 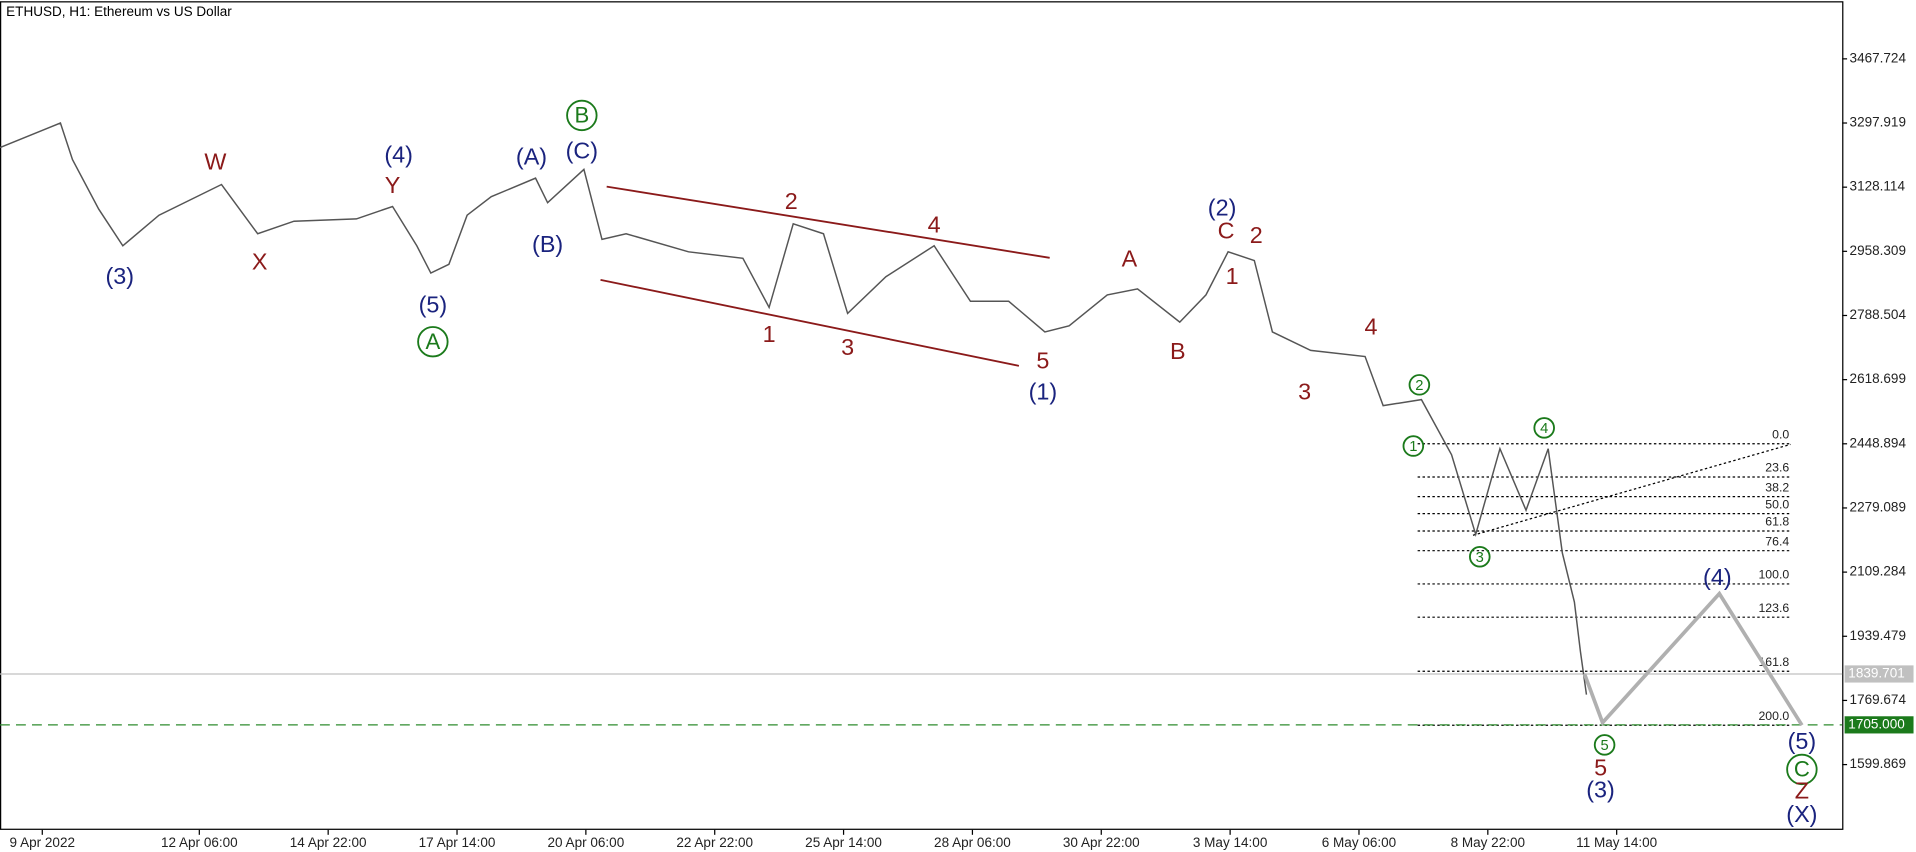 What do you see at coordinates (199, 842) in the screenshot?
I see `x-tick-label: 12 Apr 06:00` at bounding box center [199, 842].